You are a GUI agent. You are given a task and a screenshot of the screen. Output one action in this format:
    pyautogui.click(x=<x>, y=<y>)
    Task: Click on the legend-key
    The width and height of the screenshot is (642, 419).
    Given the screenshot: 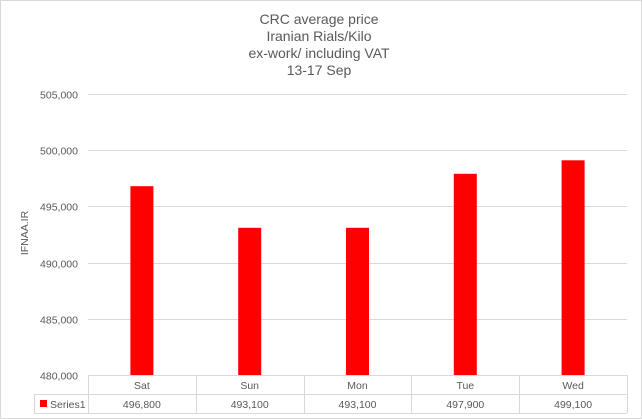 What is the action you would take?
    pyautogui.click(x=43, y=403)
    